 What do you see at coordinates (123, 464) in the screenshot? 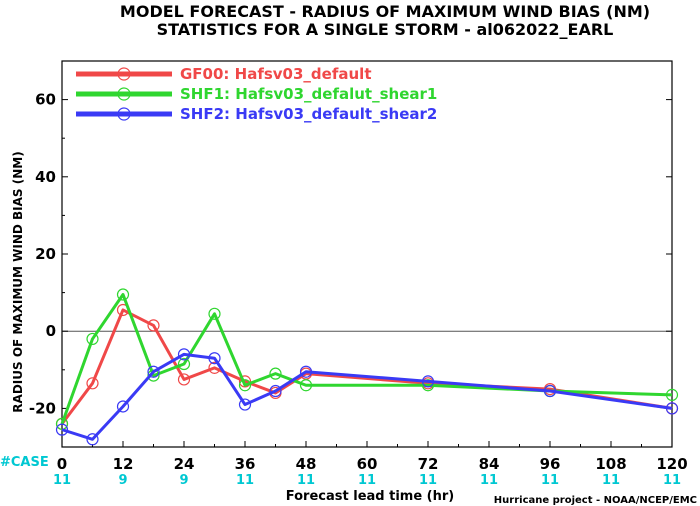
I see `x-tick-label: 12` at bounding box center [123, 464].